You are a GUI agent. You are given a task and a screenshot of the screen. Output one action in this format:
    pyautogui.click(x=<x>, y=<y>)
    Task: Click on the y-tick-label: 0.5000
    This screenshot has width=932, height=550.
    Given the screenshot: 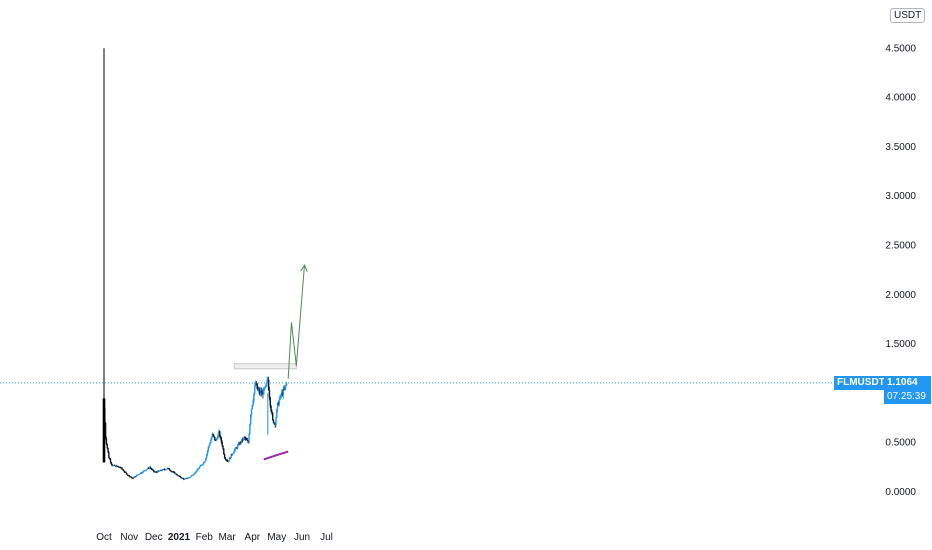 What is the action you would take?
    pyautogui.click(x=900, y=443)
    